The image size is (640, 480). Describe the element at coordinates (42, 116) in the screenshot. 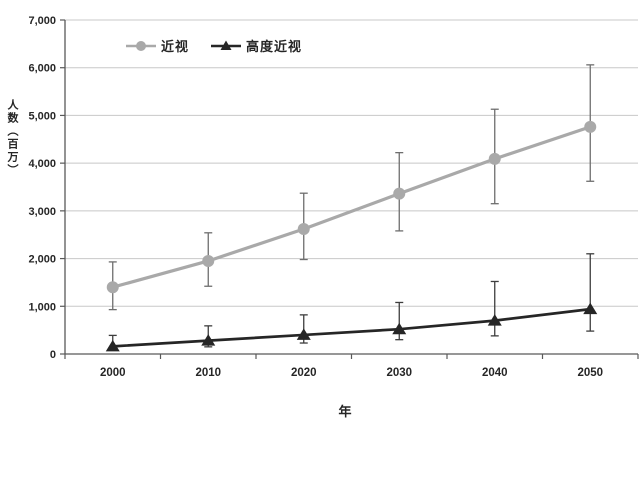

I see `y-axis-tick-label: 5,000` at that location.